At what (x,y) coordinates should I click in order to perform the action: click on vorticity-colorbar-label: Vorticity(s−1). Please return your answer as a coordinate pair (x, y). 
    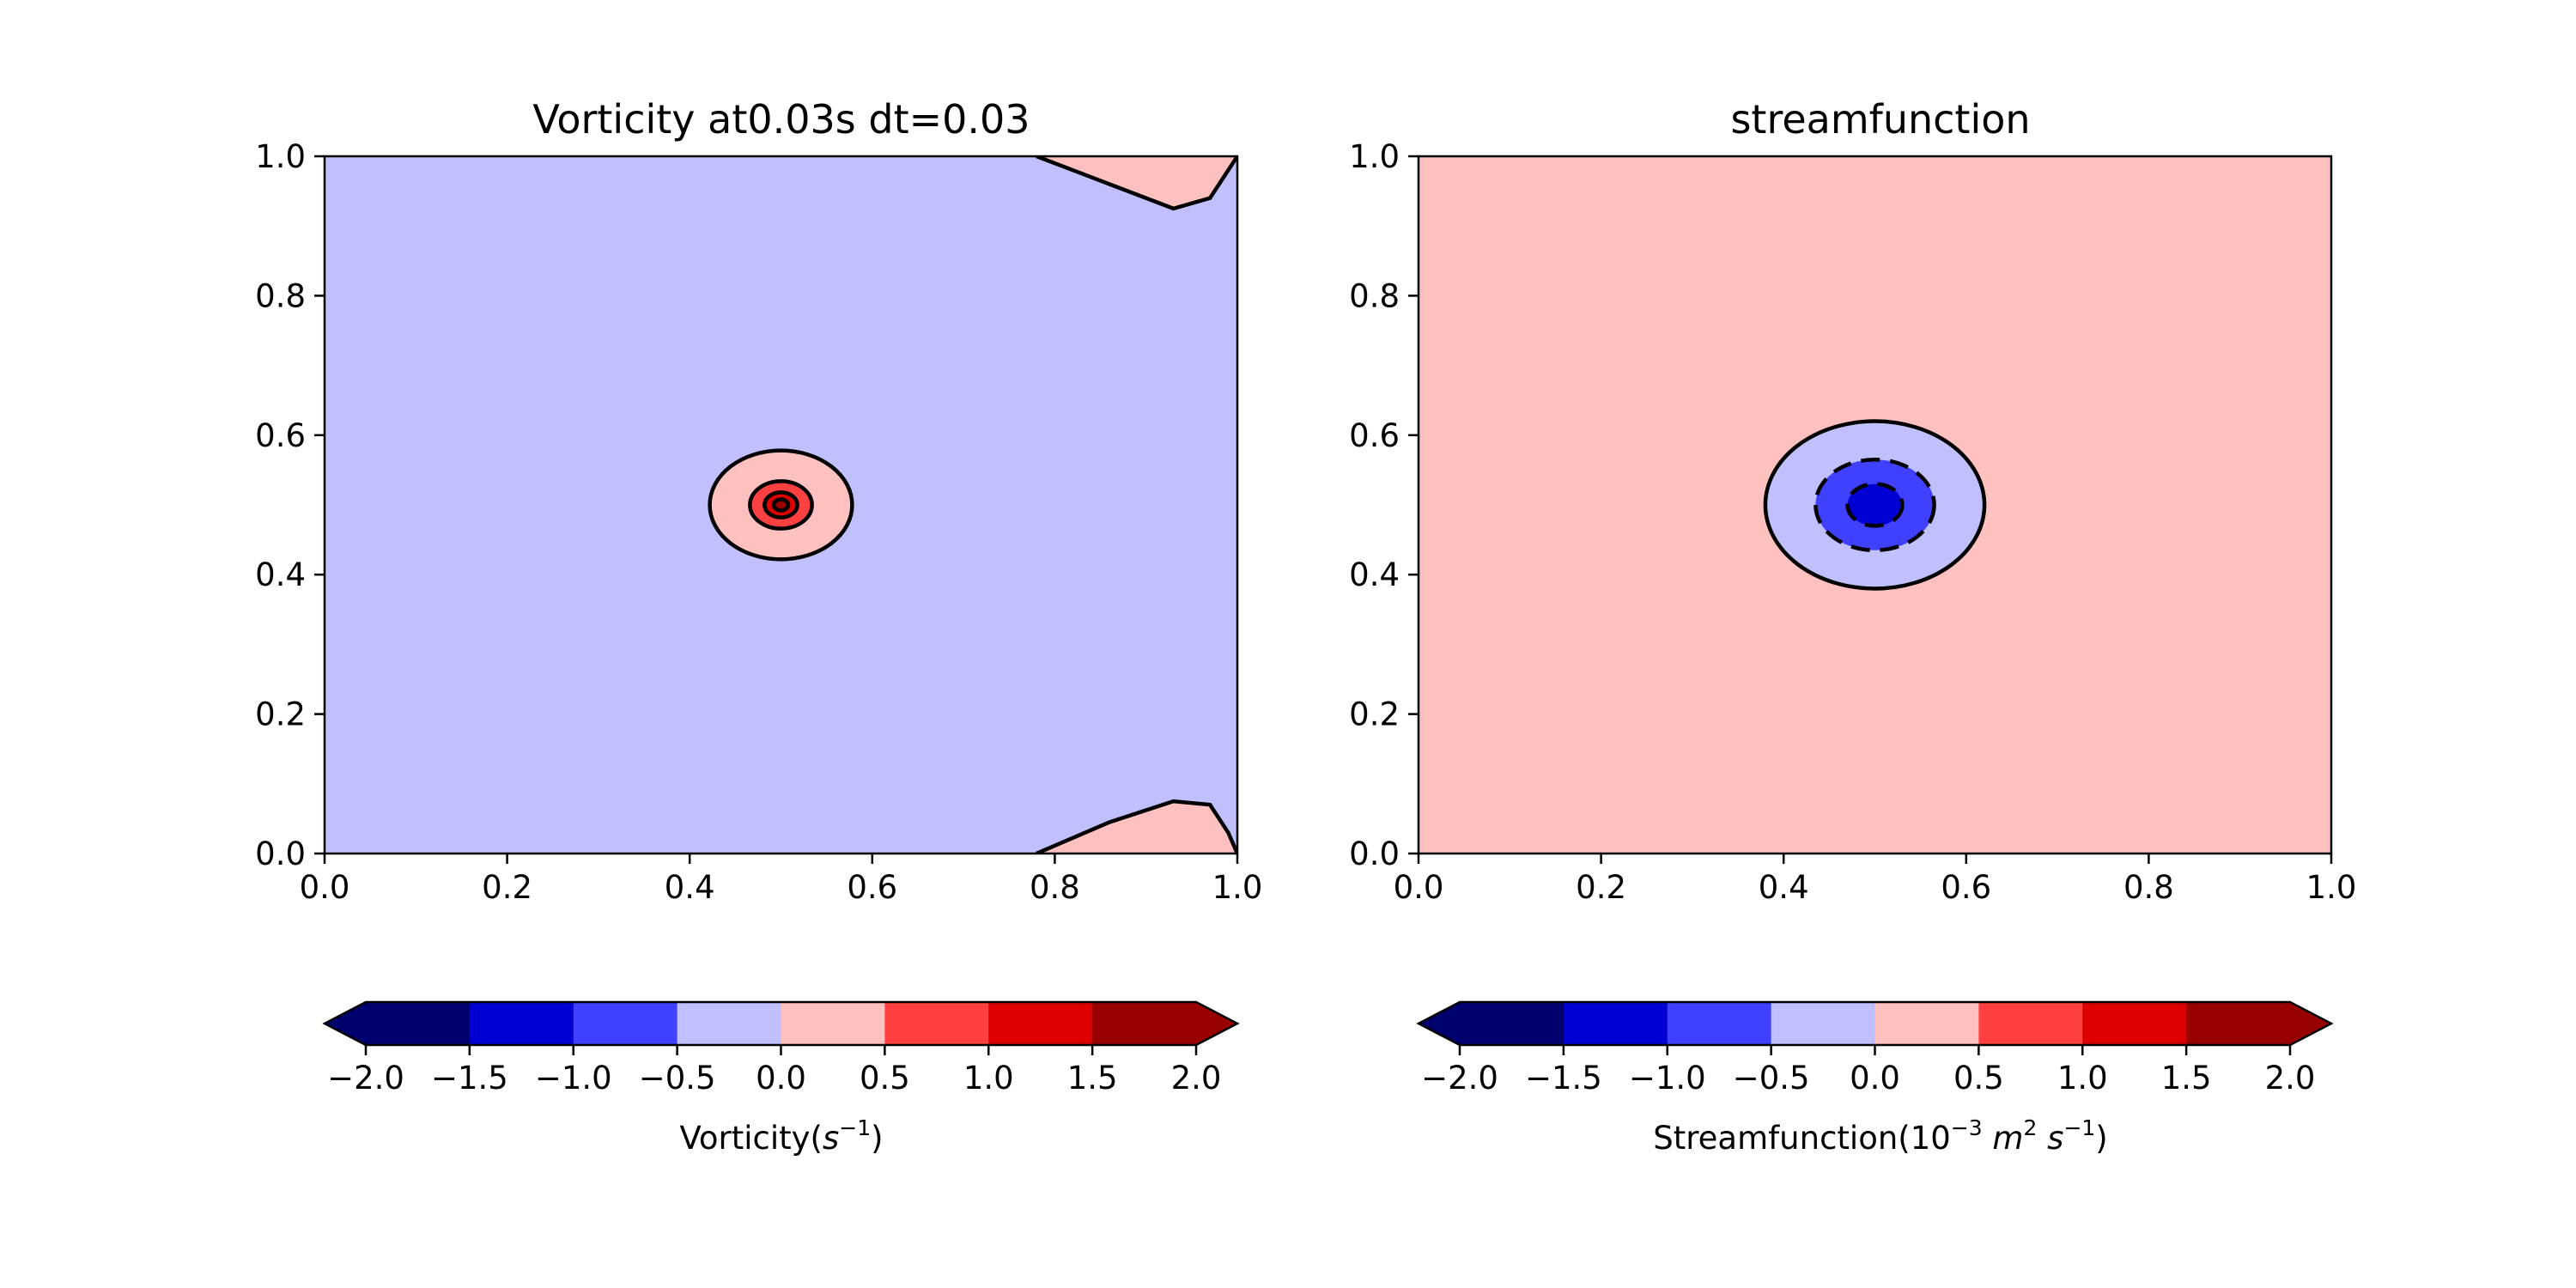
    Looking at the image, I should click on (781, 1136).